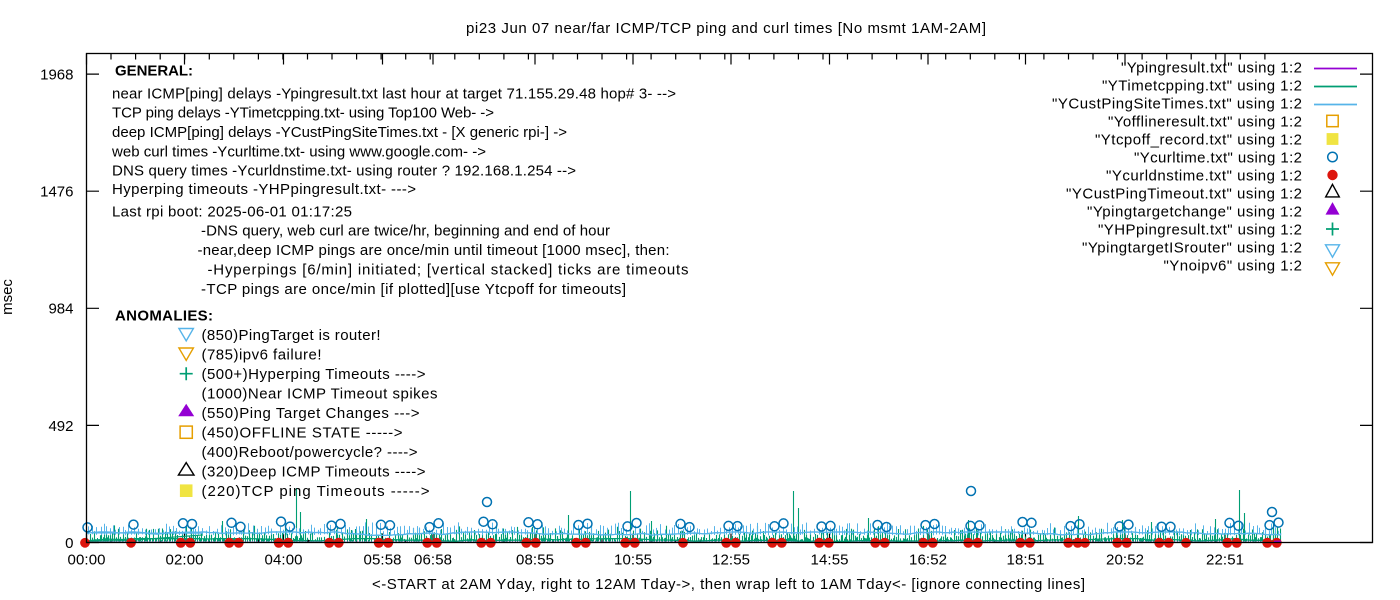 The image size is (1400, 600). I want to click on svg-text: 04:00, so click(284, 559).